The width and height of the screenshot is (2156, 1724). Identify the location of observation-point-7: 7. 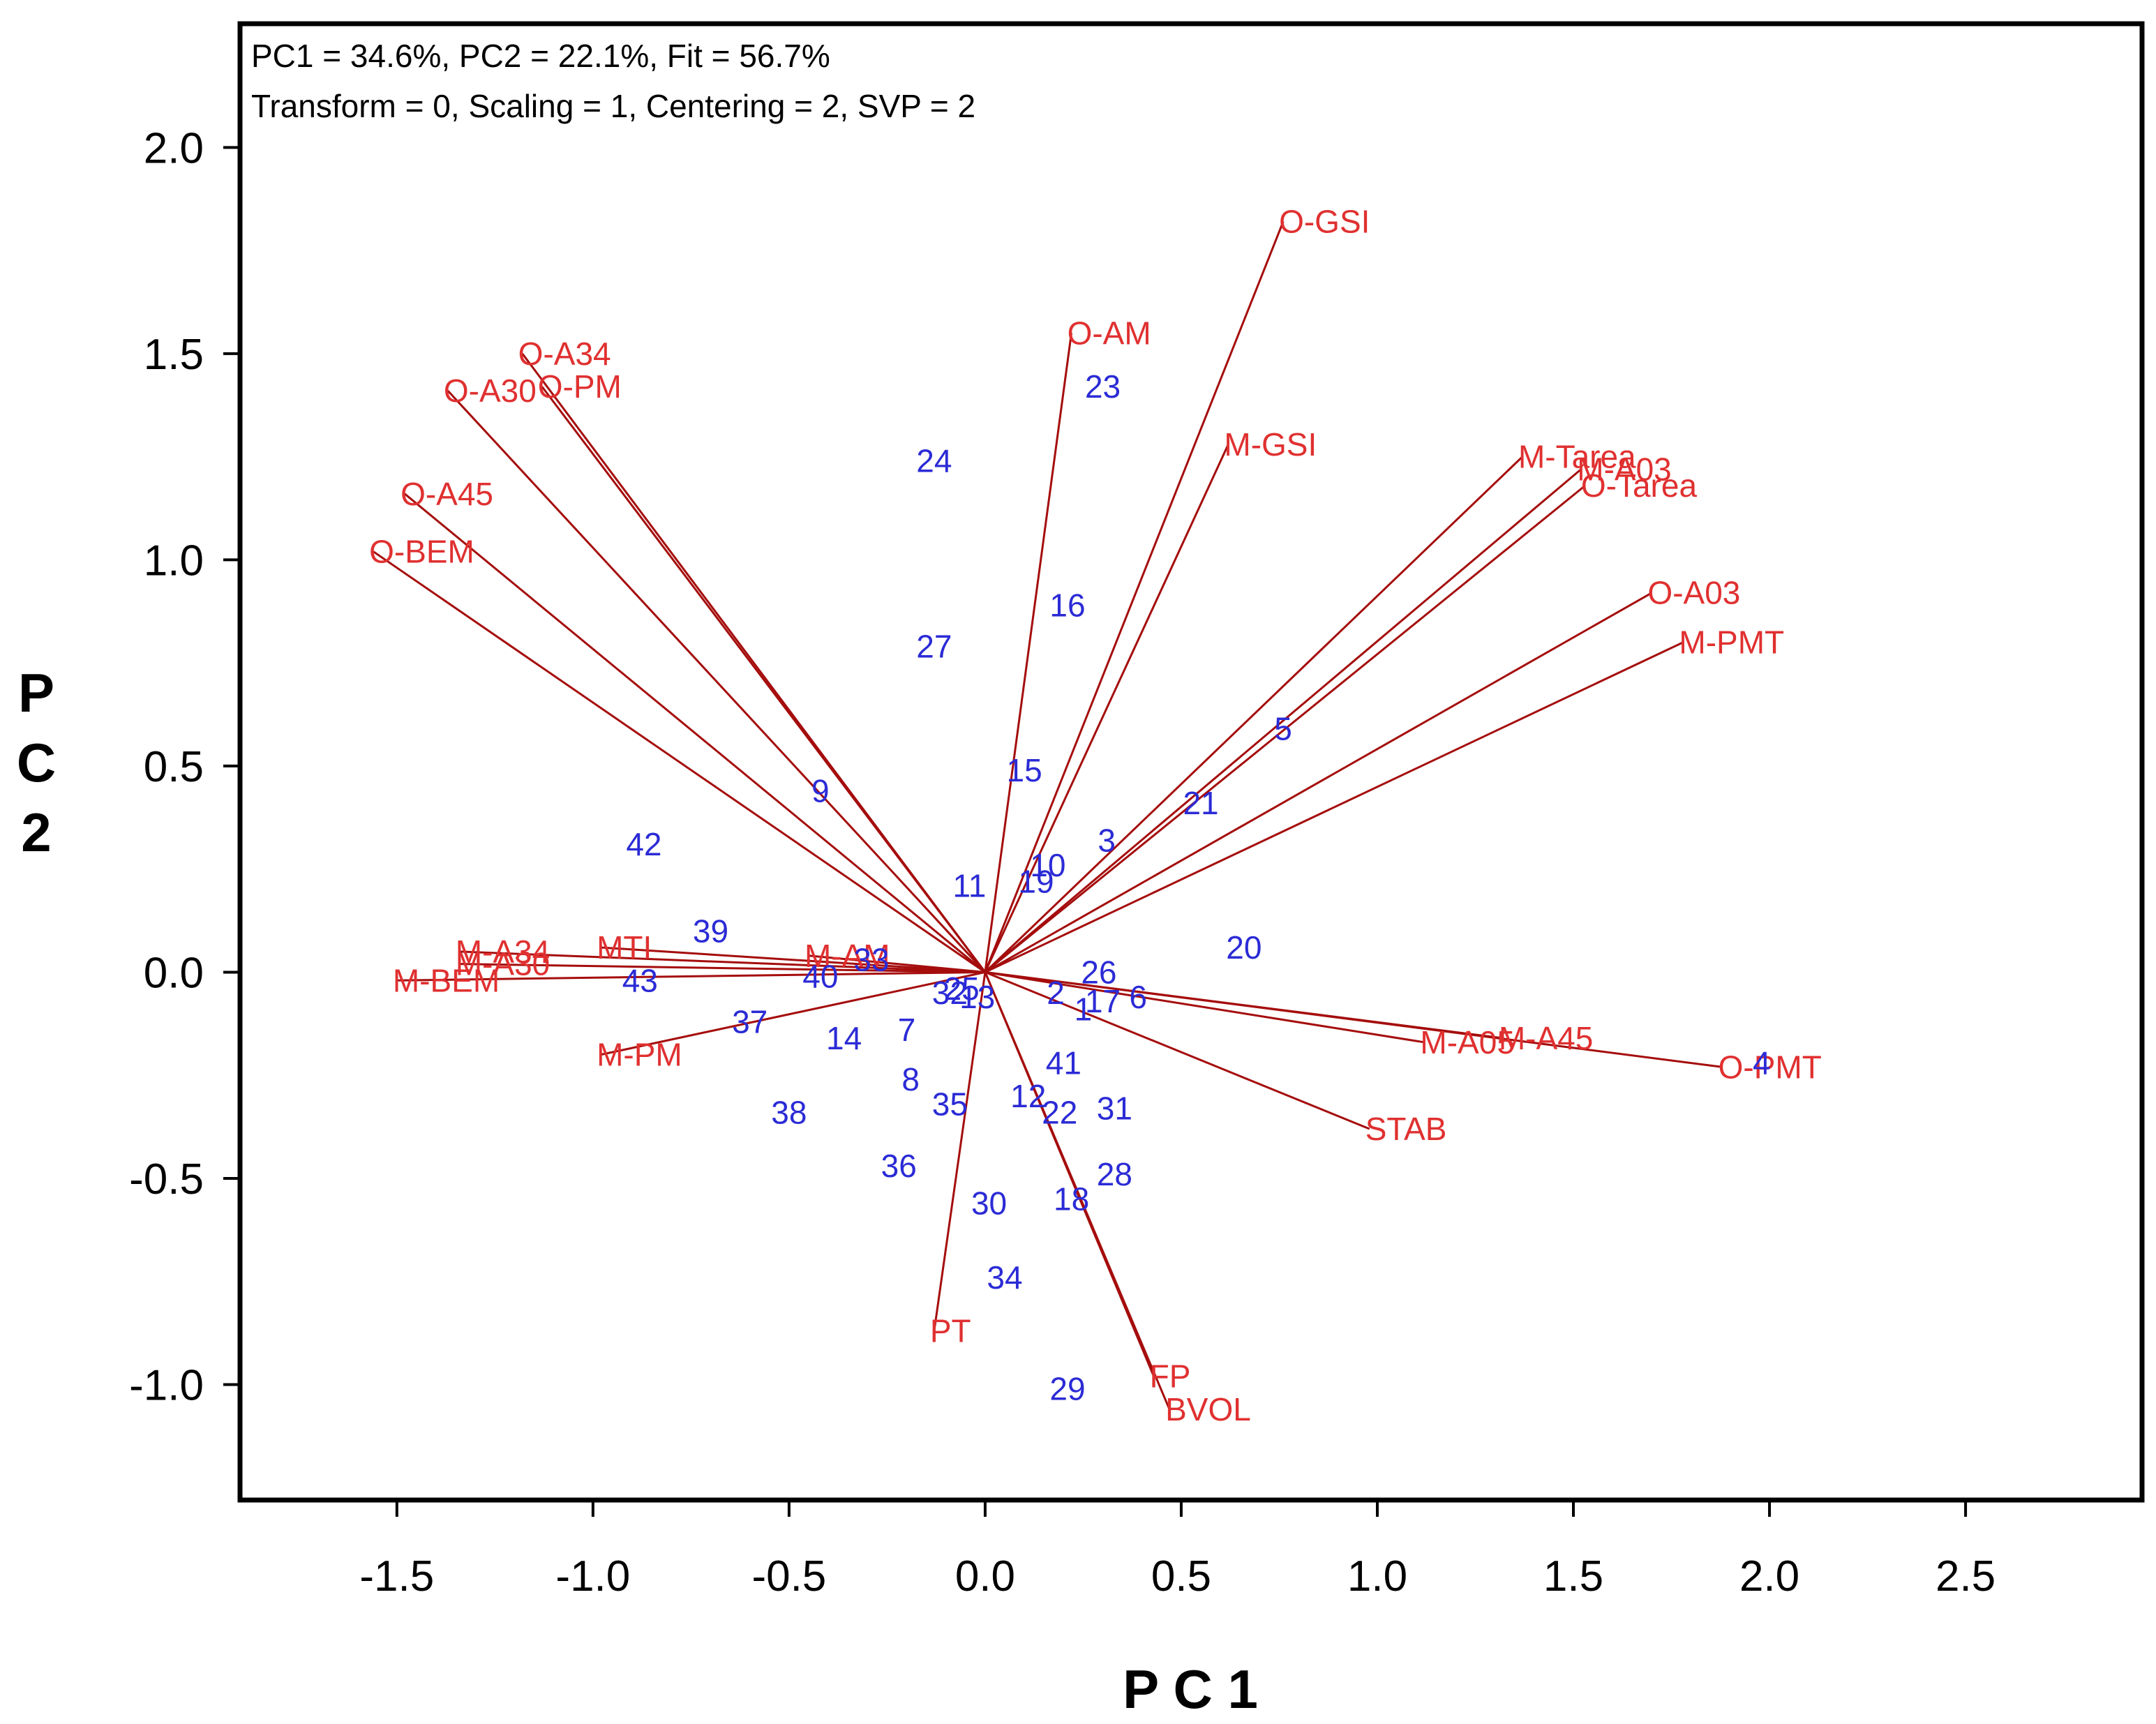
(907, 1030).